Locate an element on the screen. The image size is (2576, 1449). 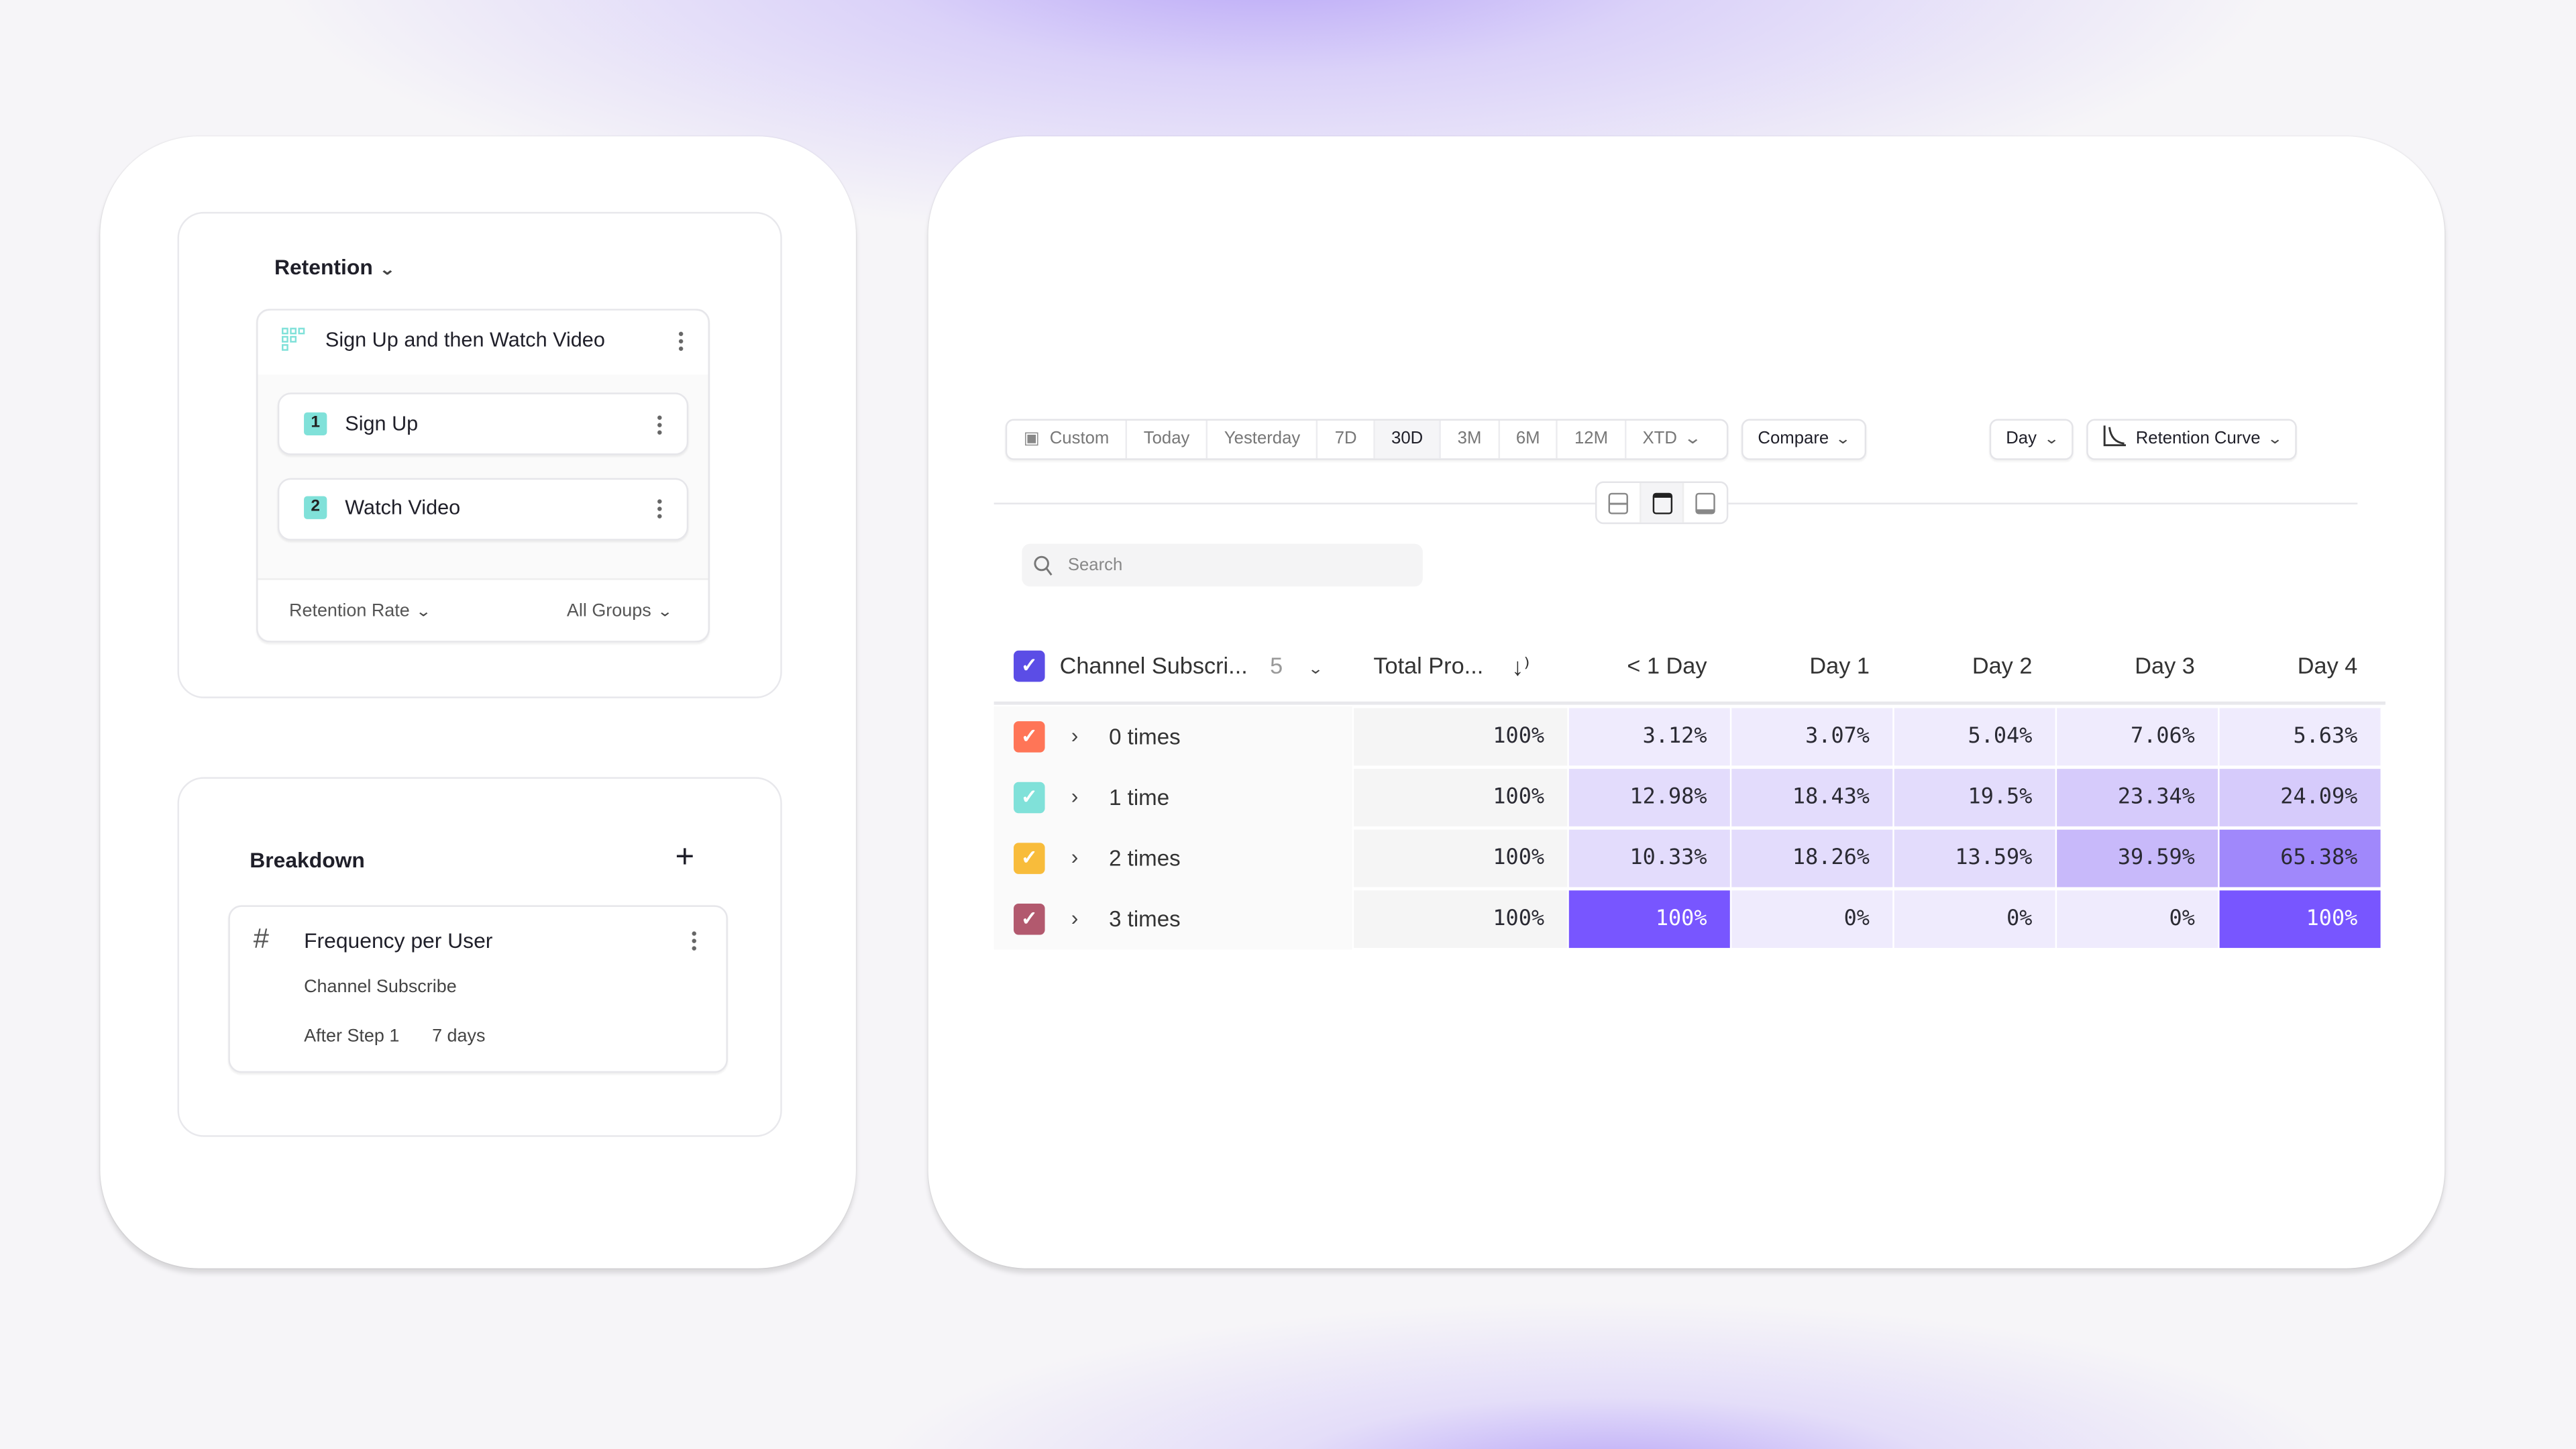
retention-cell: 24.09% is located at coordinates (2300, 797).